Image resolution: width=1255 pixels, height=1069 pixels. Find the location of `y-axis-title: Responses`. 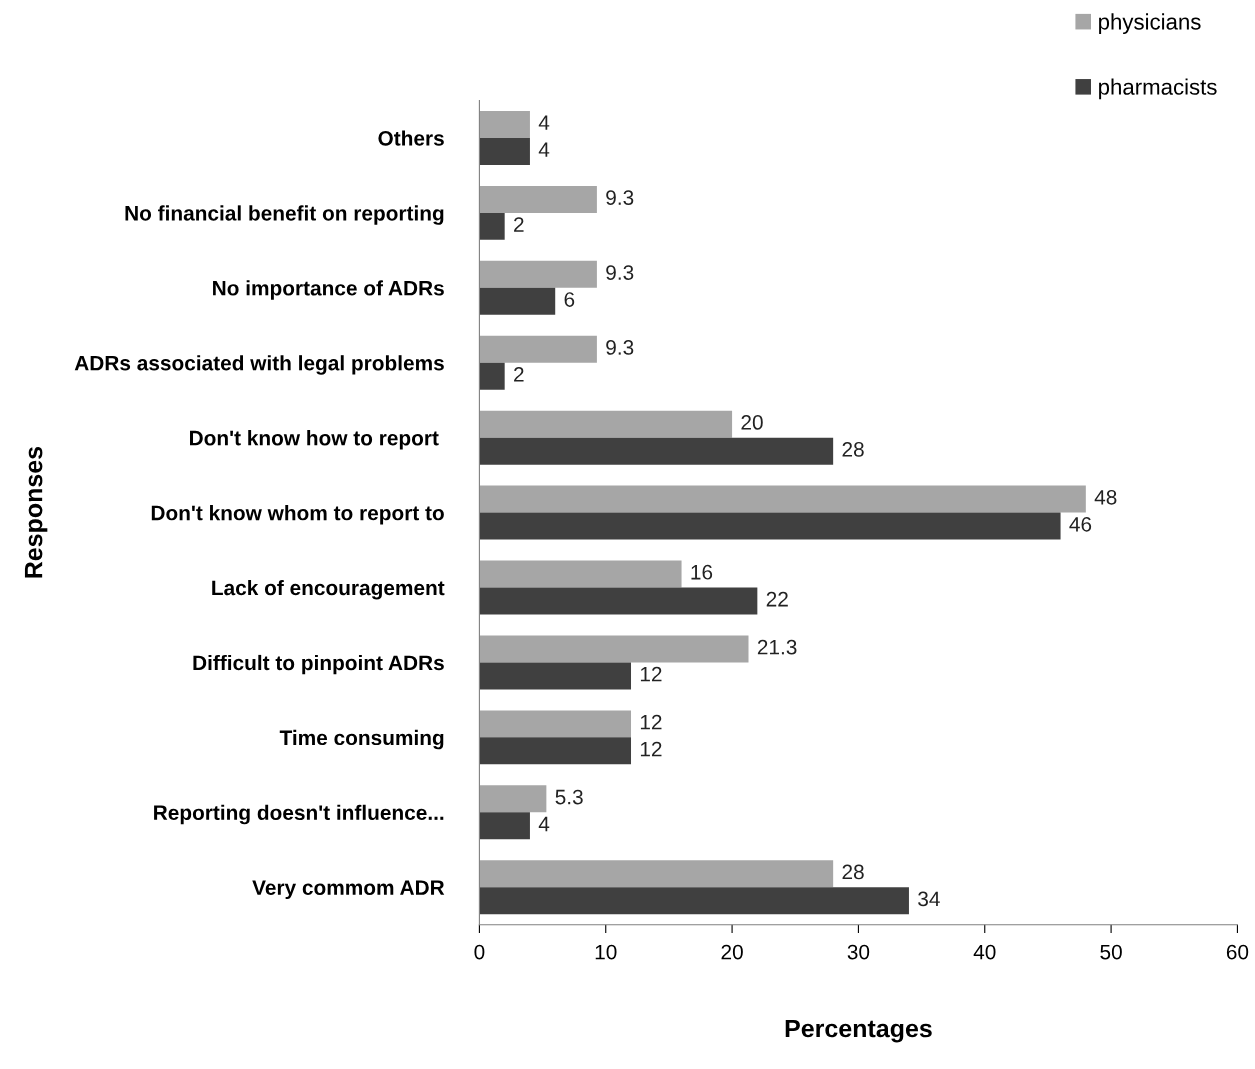

y-axis-title: Responses is located at coordinates (36, 512).